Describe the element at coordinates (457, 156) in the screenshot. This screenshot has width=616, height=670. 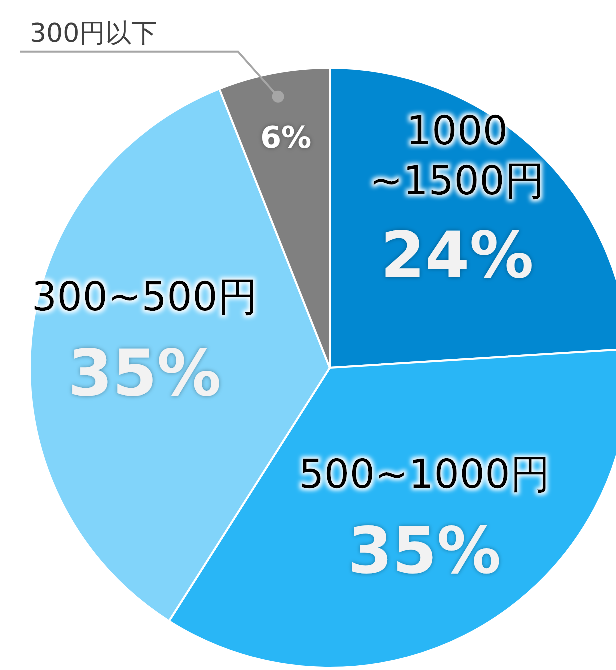
I see `slice-label: 1000 ~1500円` at that location.